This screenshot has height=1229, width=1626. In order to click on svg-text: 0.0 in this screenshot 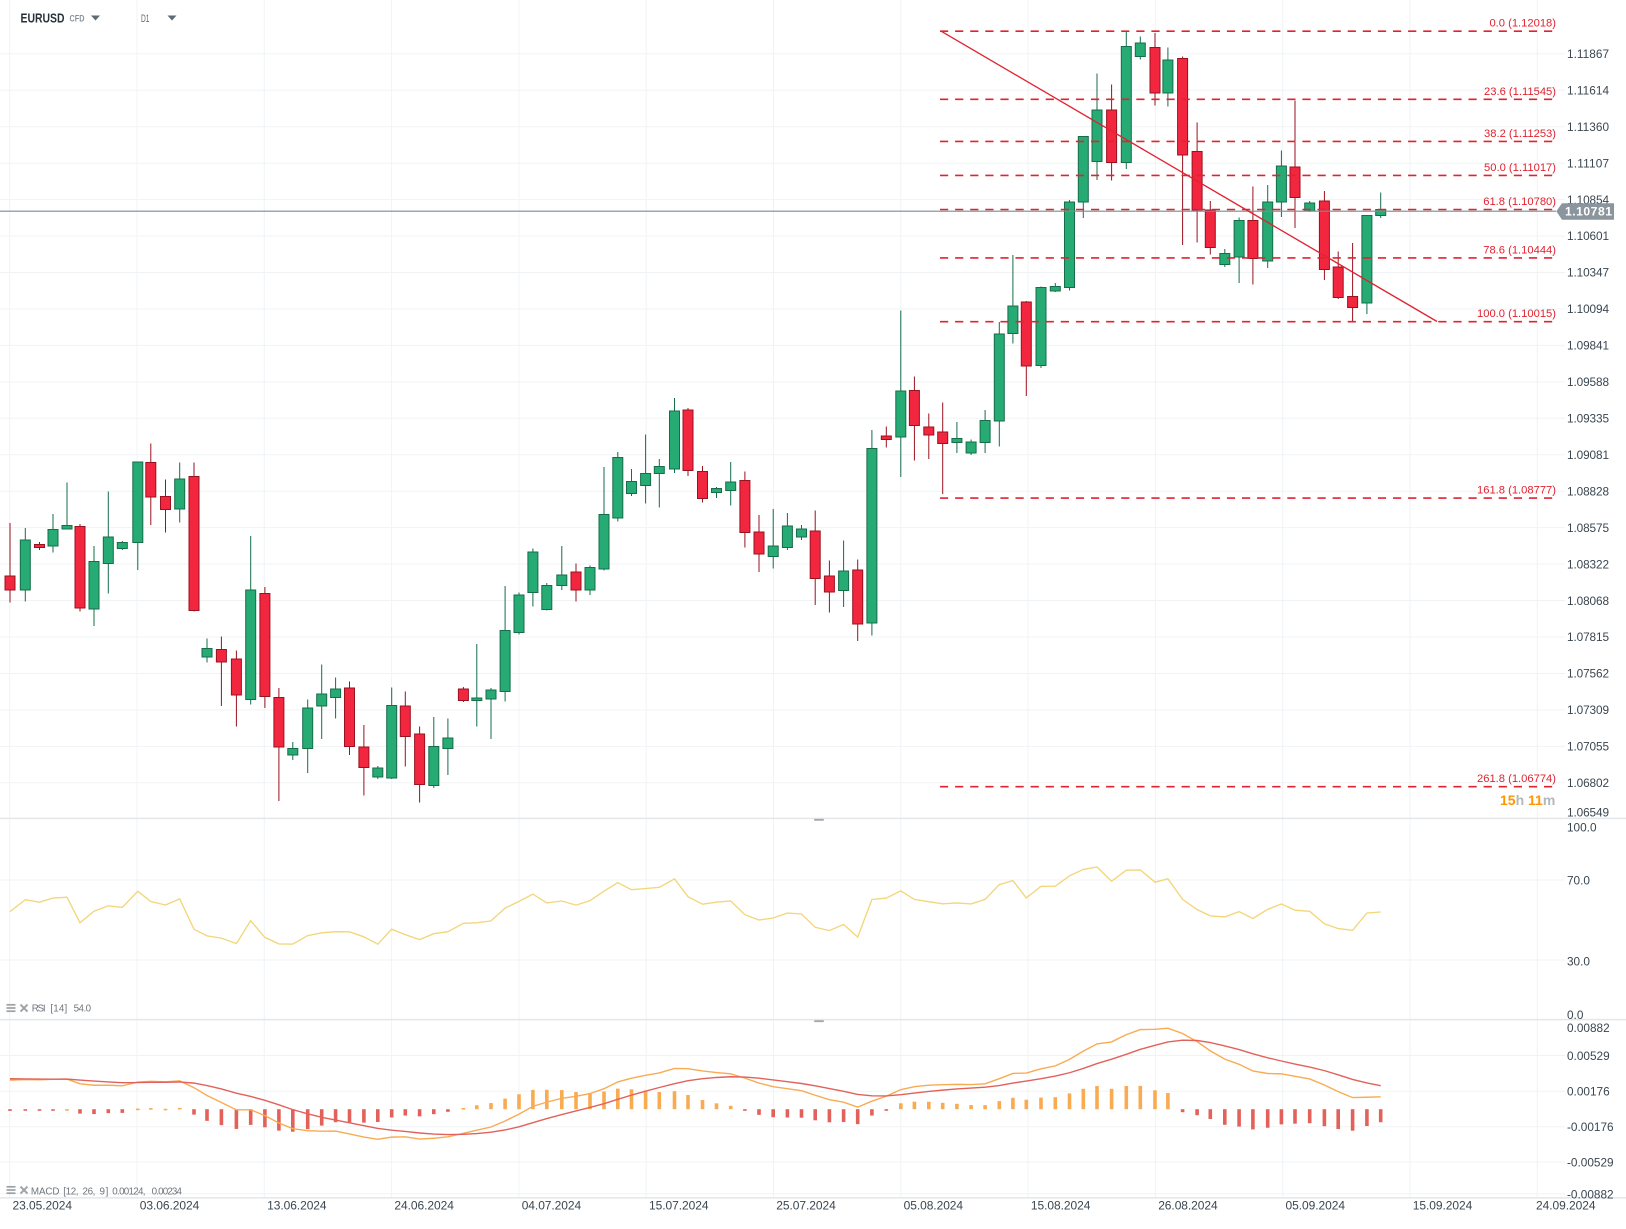, I will do `click(1575, 1015)`.